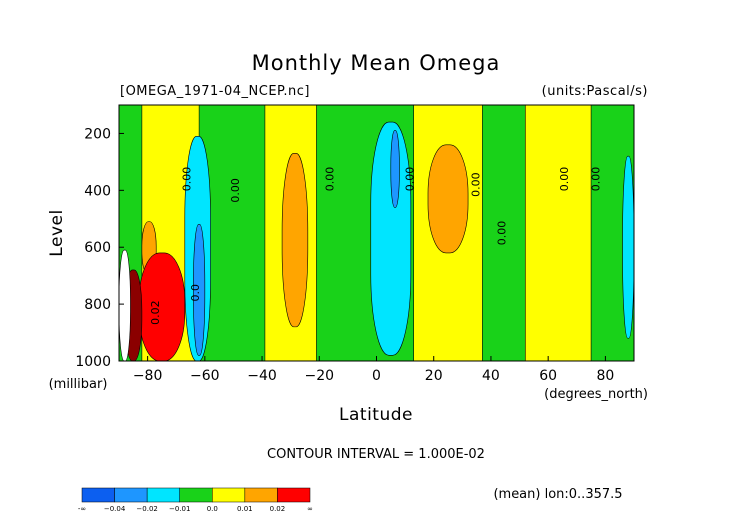  I want to click on x-tick-label: −40, so click(262, 376).